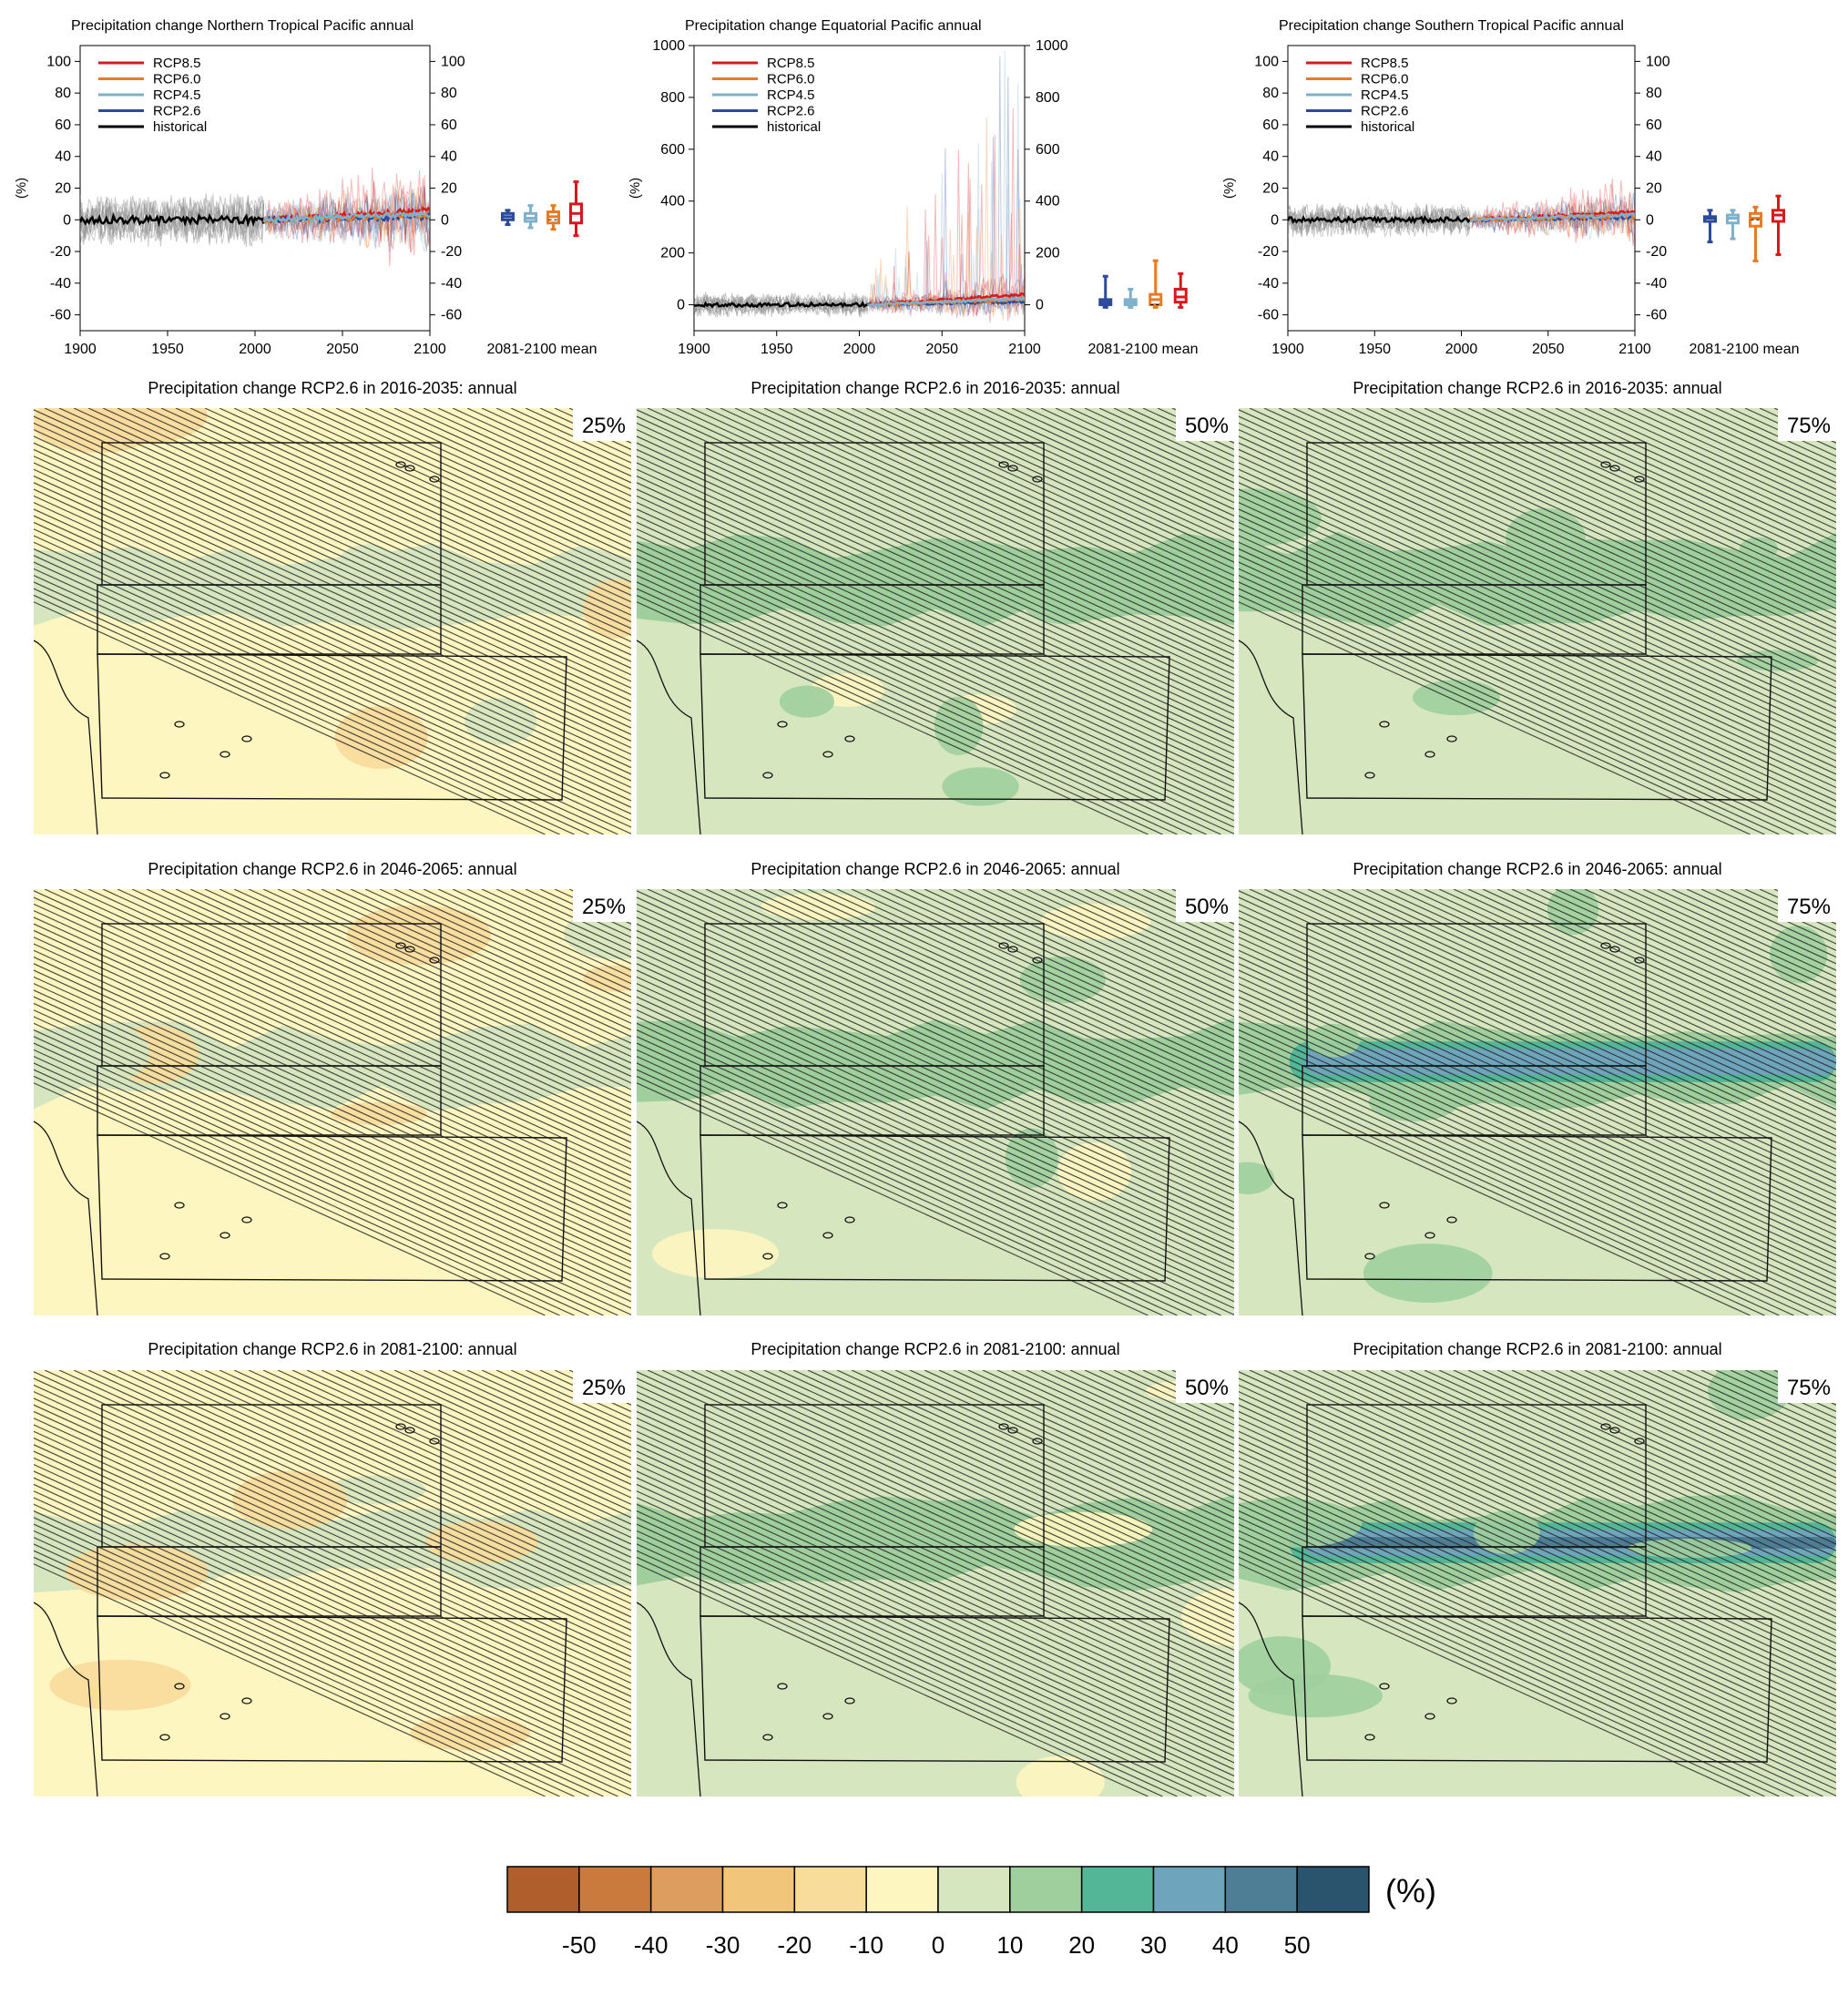 The width and height of the screenshot is (1848, 1996). Describe the element at coordinates (860, 349) in the screenshot. I see `x-tick-label: 2000` at that location.